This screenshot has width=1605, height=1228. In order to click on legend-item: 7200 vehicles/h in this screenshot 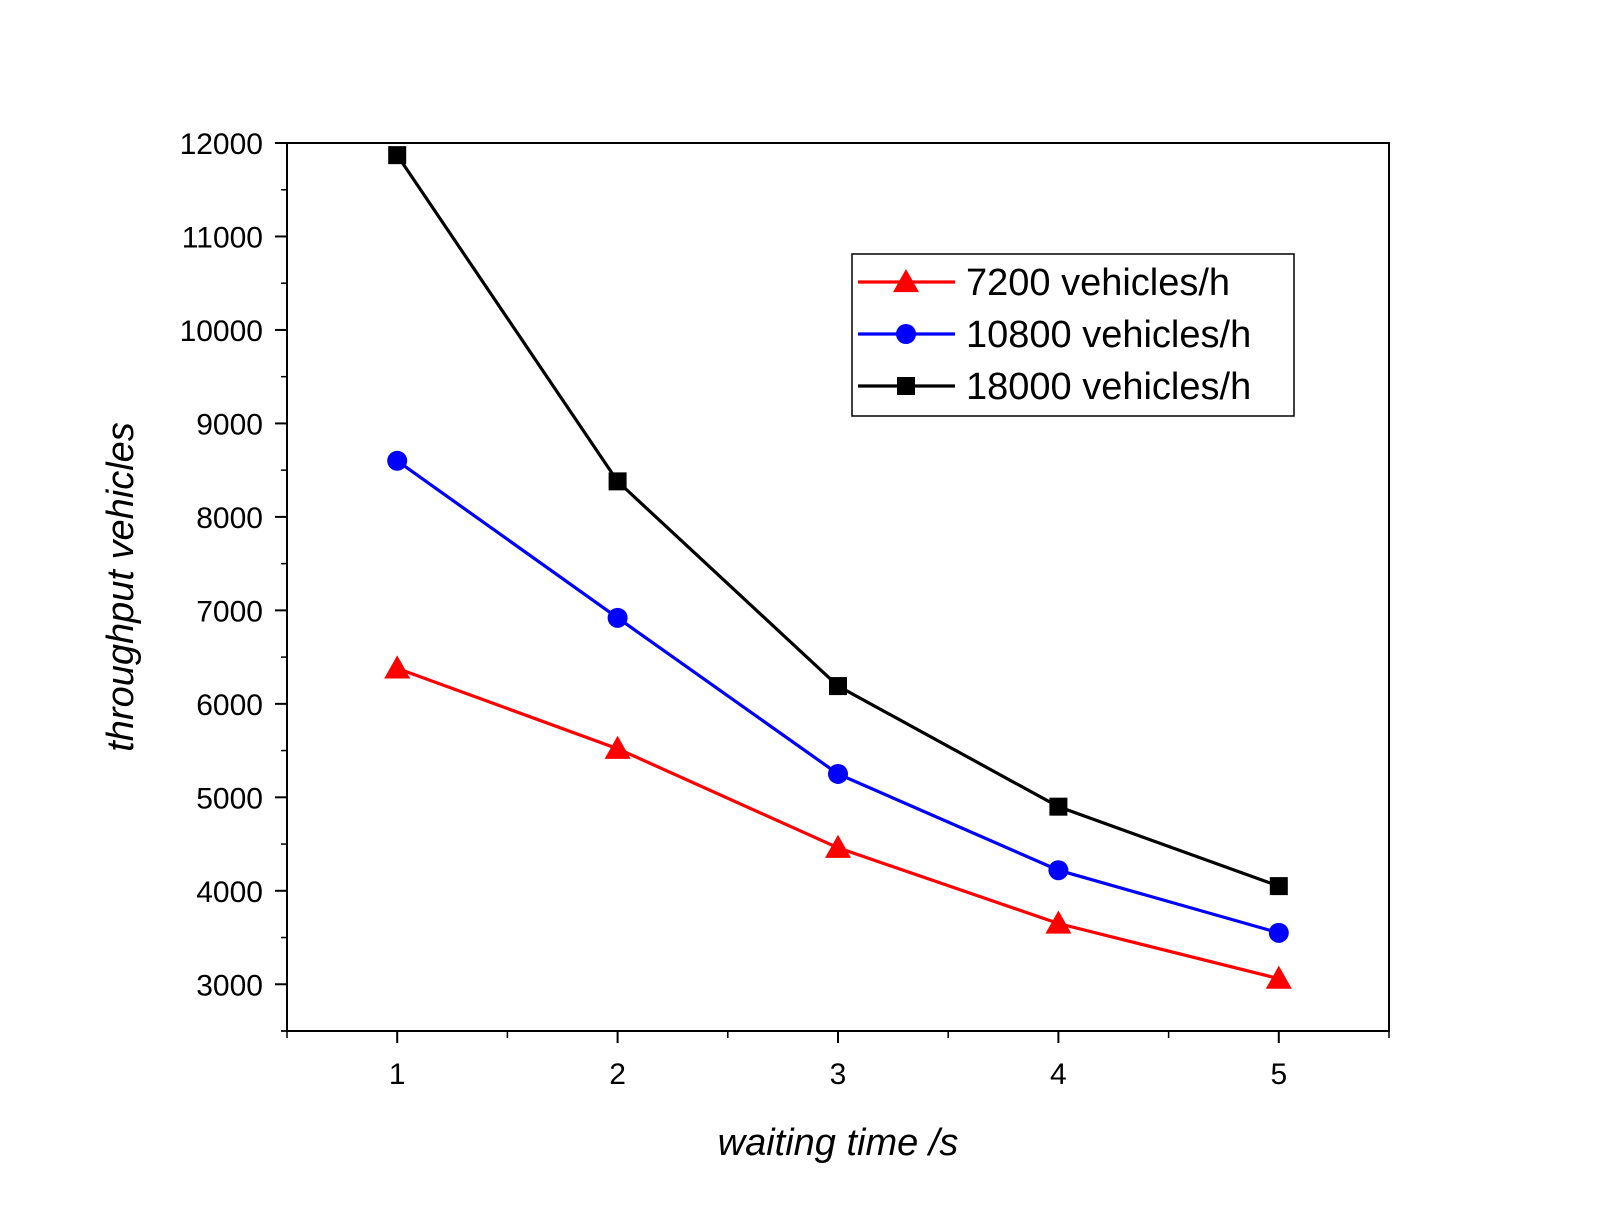, I will do `click(1044, 283)`.